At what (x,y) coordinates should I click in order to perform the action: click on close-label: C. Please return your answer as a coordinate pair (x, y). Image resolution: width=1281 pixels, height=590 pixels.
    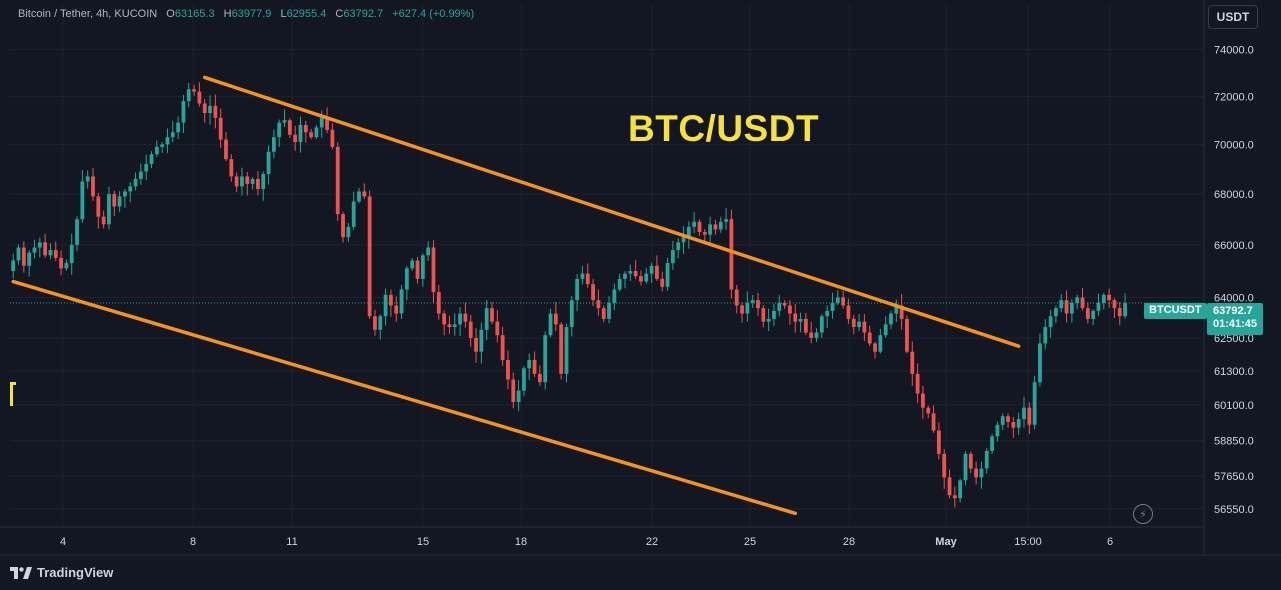
    Looking at the image, I should click on (339, 14).